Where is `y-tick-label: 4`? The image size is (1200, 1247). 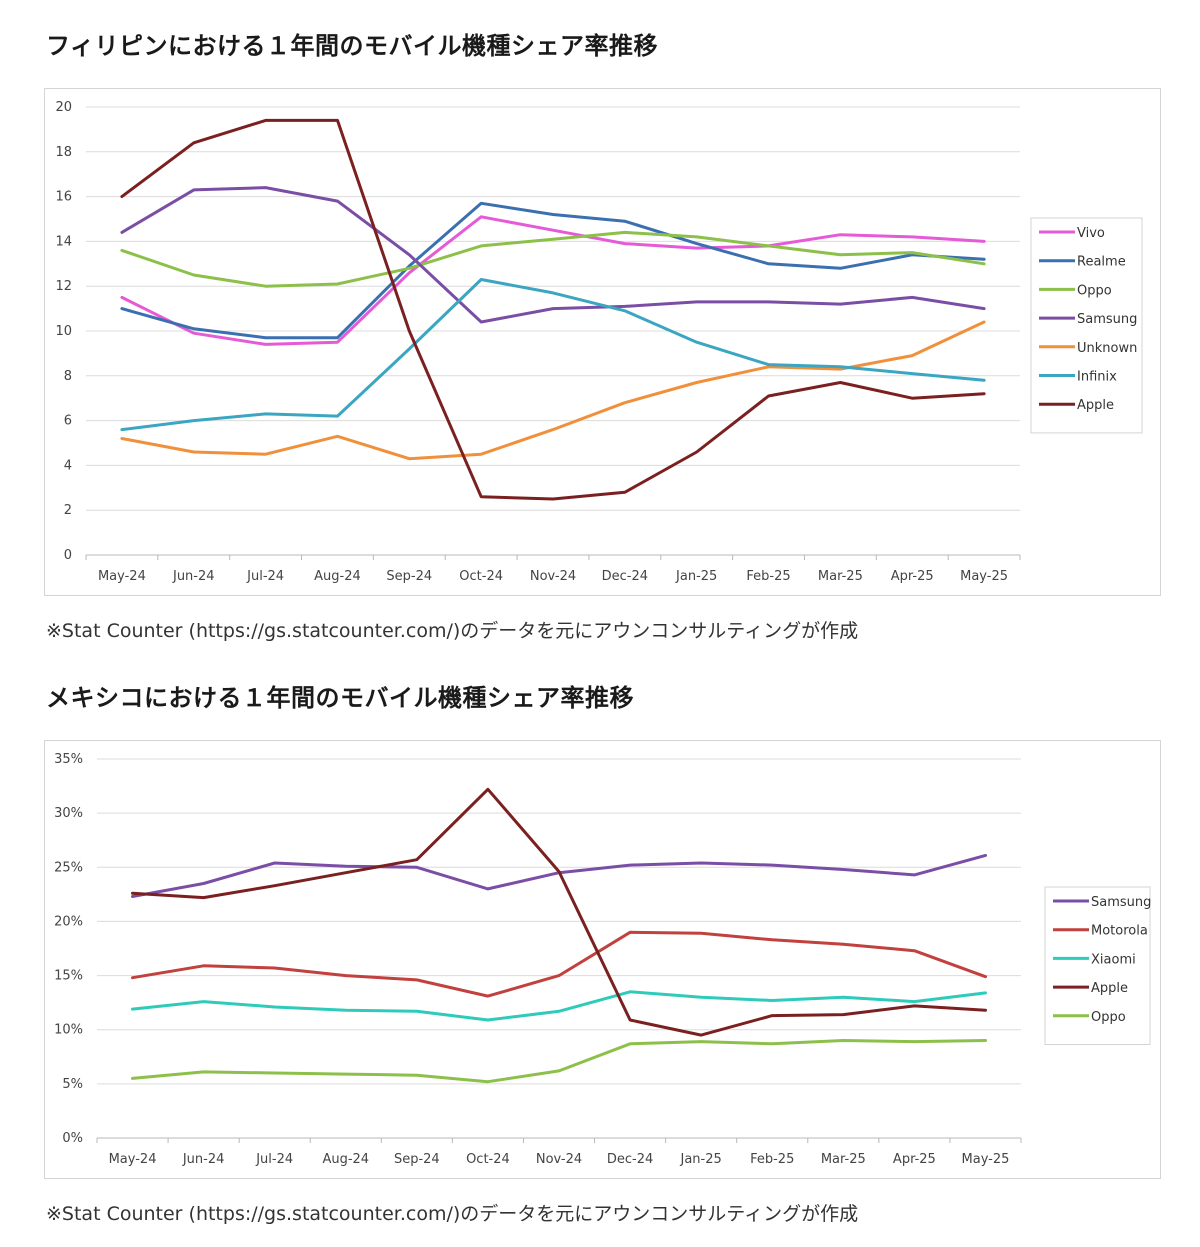
y-tick-label: 4 is located at coordinates (68, 465).